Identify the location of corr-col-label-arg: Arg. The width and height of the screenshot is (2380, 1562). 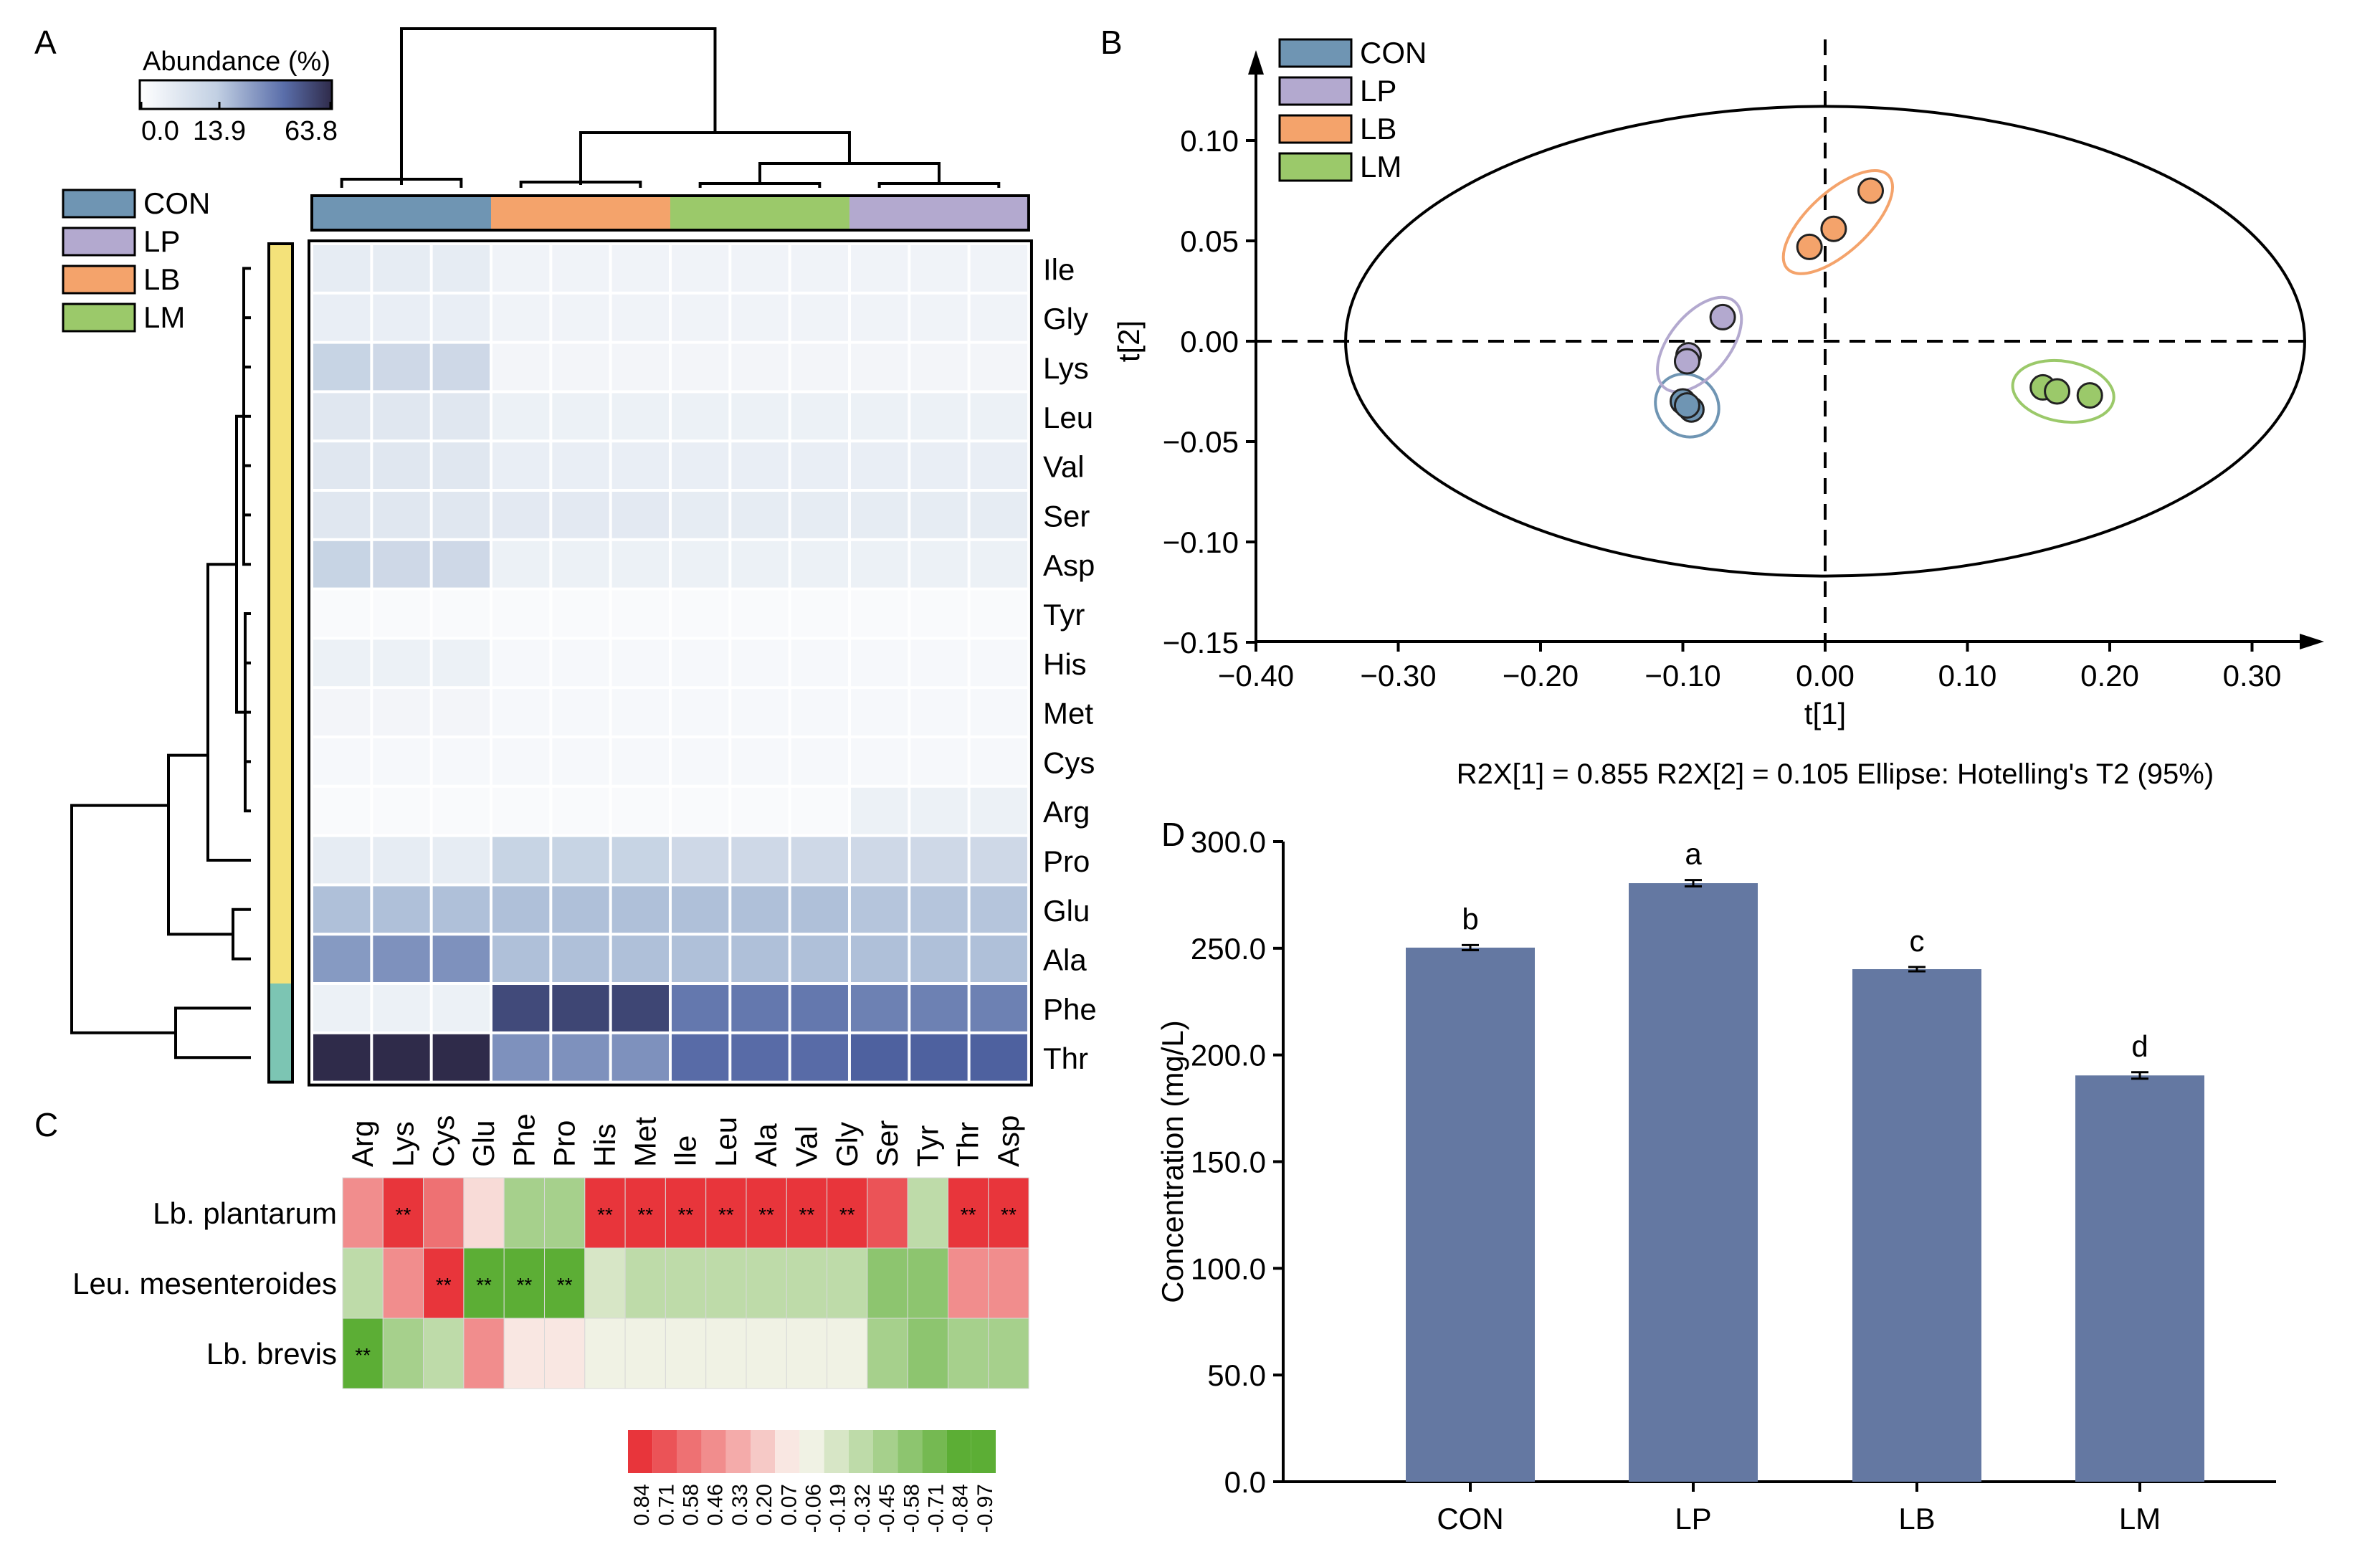
(362, 1143).